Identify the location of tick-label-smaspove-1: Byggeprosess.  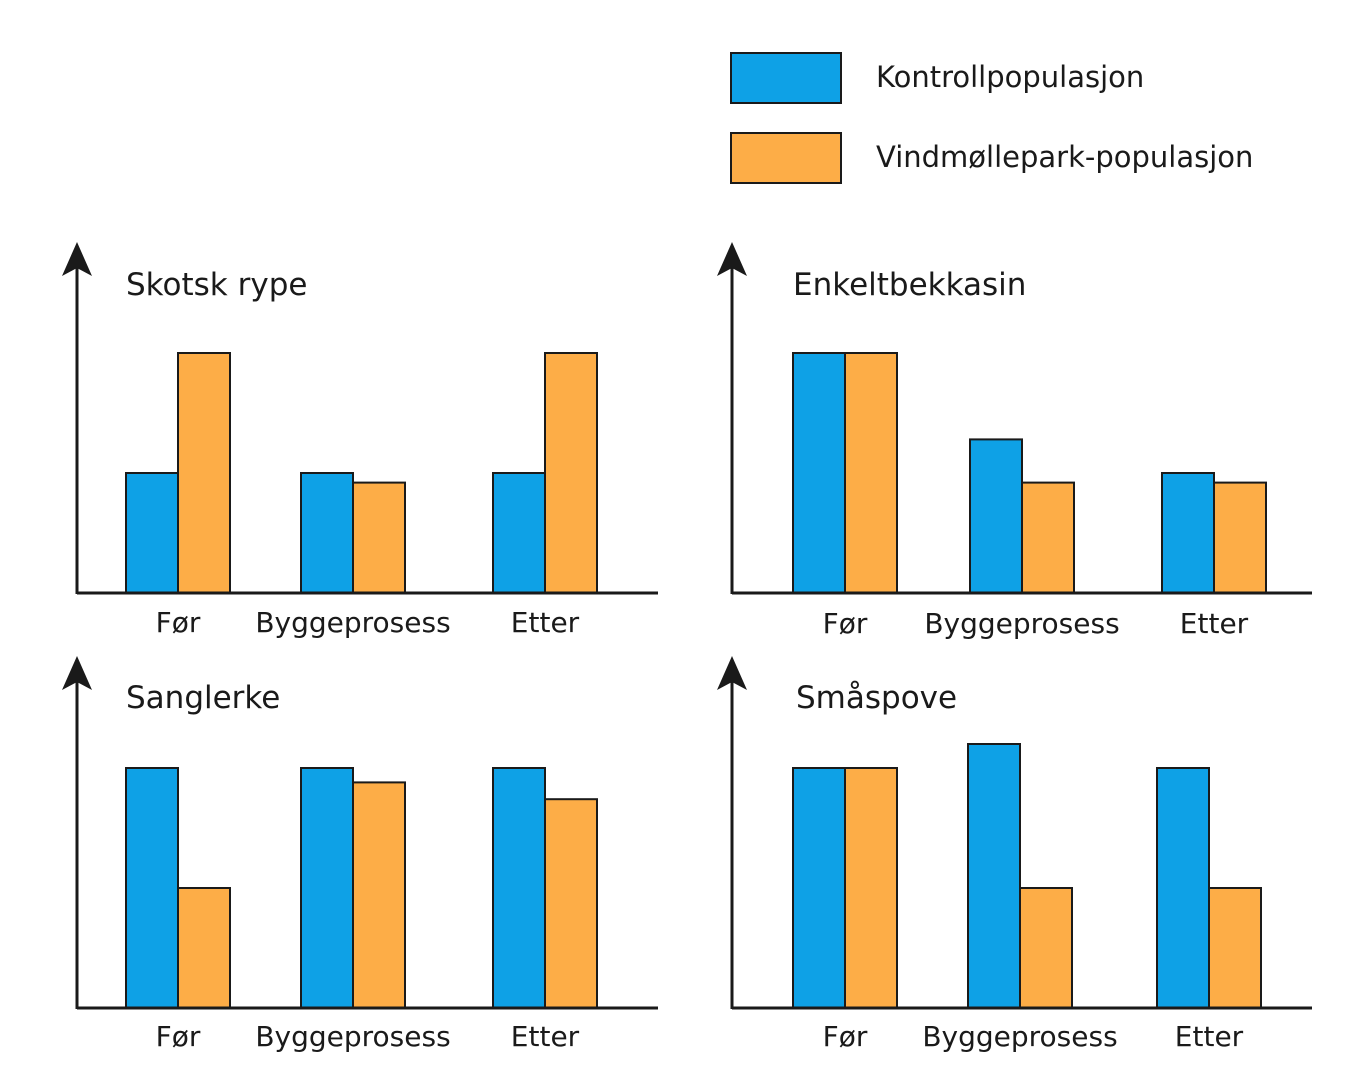
(1019, 1036).